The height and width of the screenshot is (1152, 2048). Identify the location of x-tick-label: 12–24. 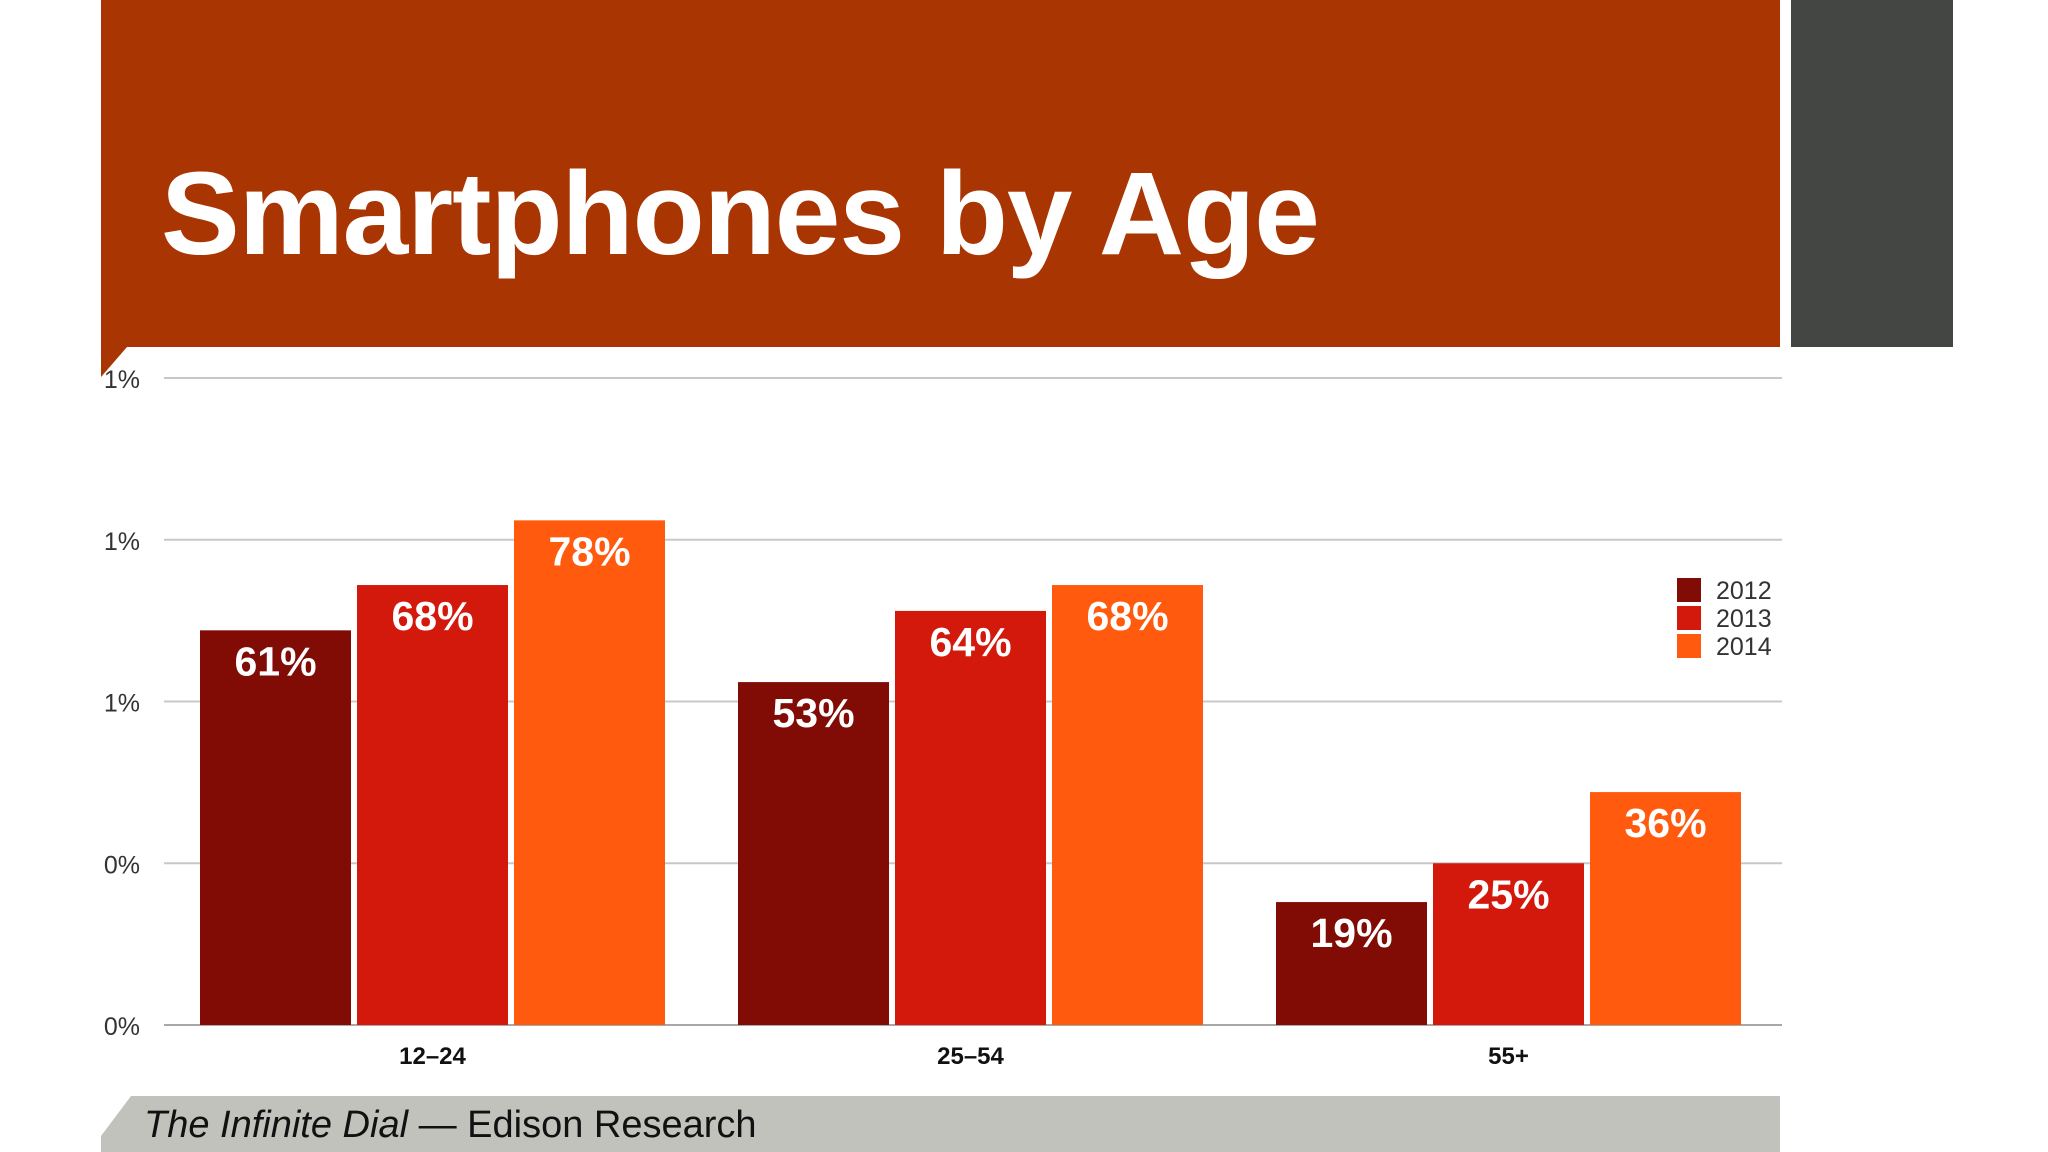
(432, 1056).